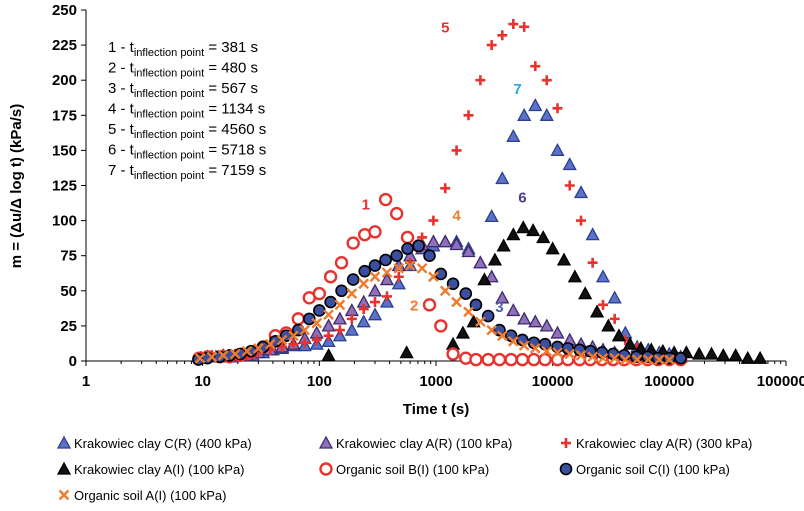 The width and height of the screenshot is (804, 511). Describe the element at coordinates (187, 172) in the screenshot. I see `inflection-annotation: 7 - tinflection point = 7159 s` at that location.